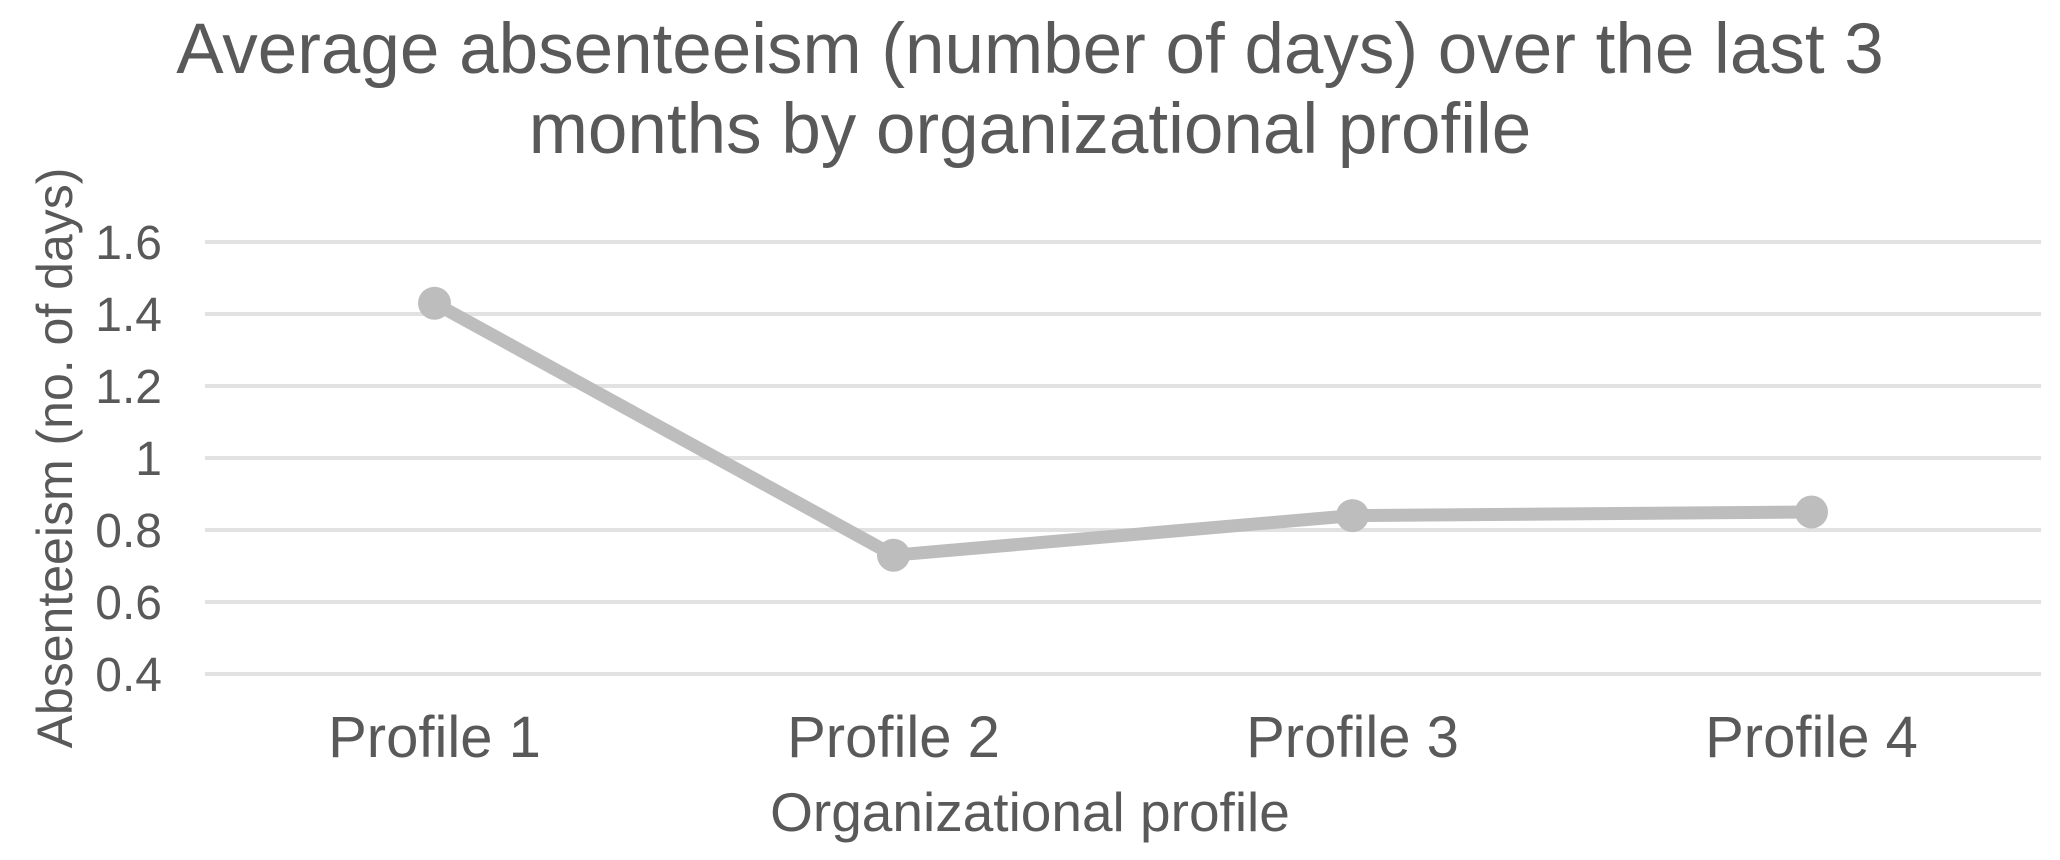  Describe the element at coordinates (128, 315) in the screenshot. I see `y-tick-label: 1.4` at that location.